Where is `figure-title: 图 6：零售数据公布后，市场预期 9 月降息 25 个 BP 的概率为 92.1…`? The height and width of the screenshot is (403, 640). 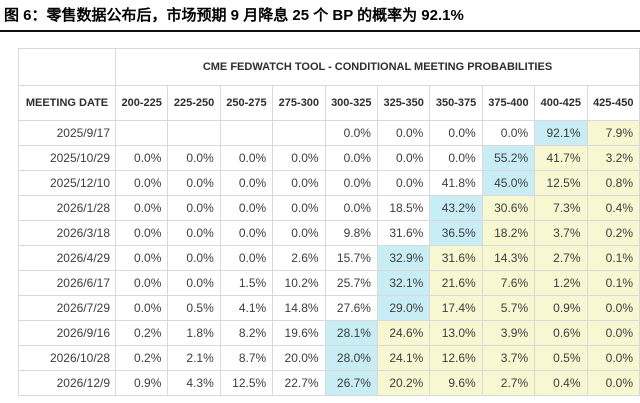 figure-title: 图 6：零售数据公布后，市场预期 9 月降息 25 个 BP 的概率为 92.1… is located at coordinates (234, 15).